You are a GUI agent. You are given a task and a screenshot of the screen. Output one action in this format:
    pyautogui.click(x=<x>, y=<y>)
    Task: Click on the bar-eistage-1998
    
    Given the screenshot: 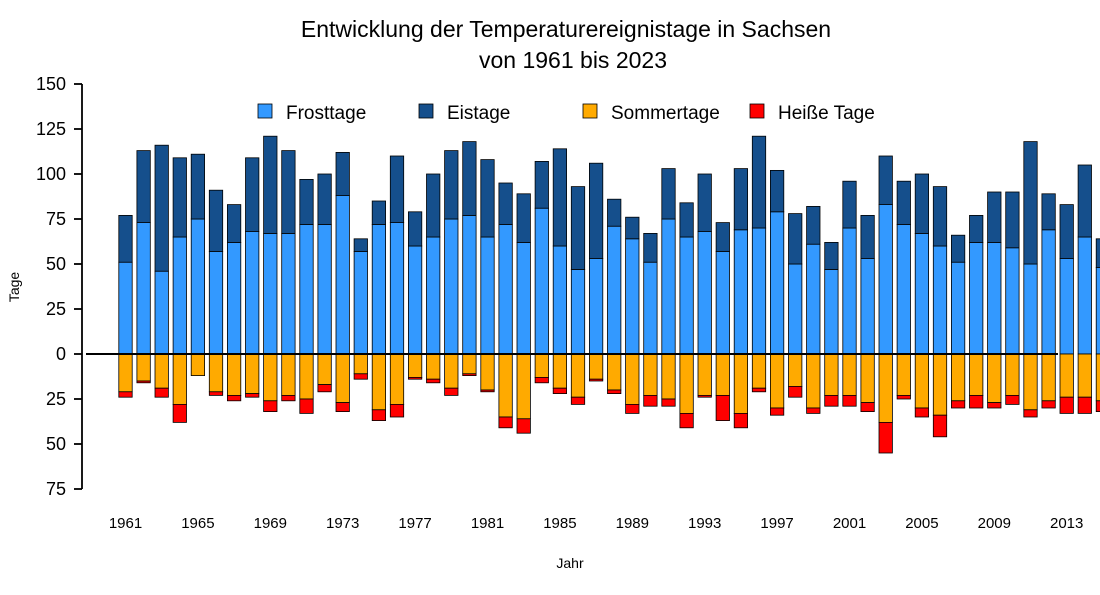 What is the action you would take?
    pyautogui.click(x=795, y=239)
    